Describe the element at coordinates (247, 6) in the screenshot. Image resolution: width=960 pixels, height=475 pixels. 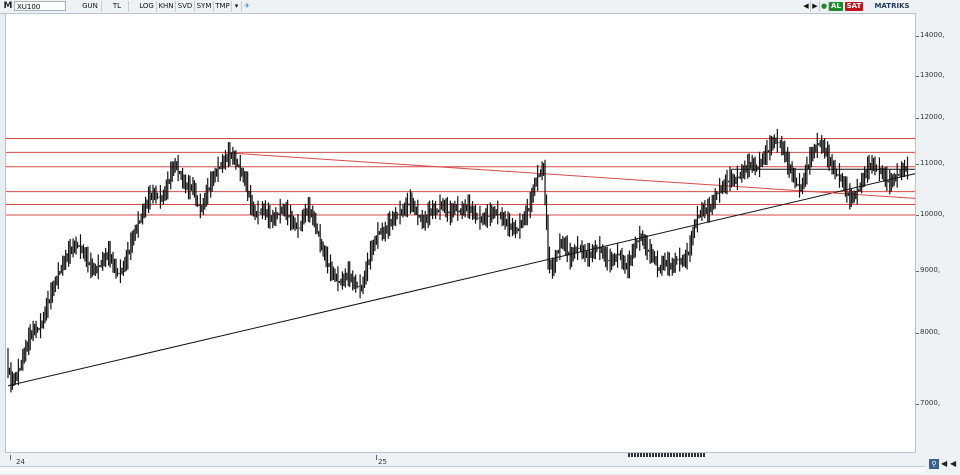
I see `bird-icon: ✈` at that location.